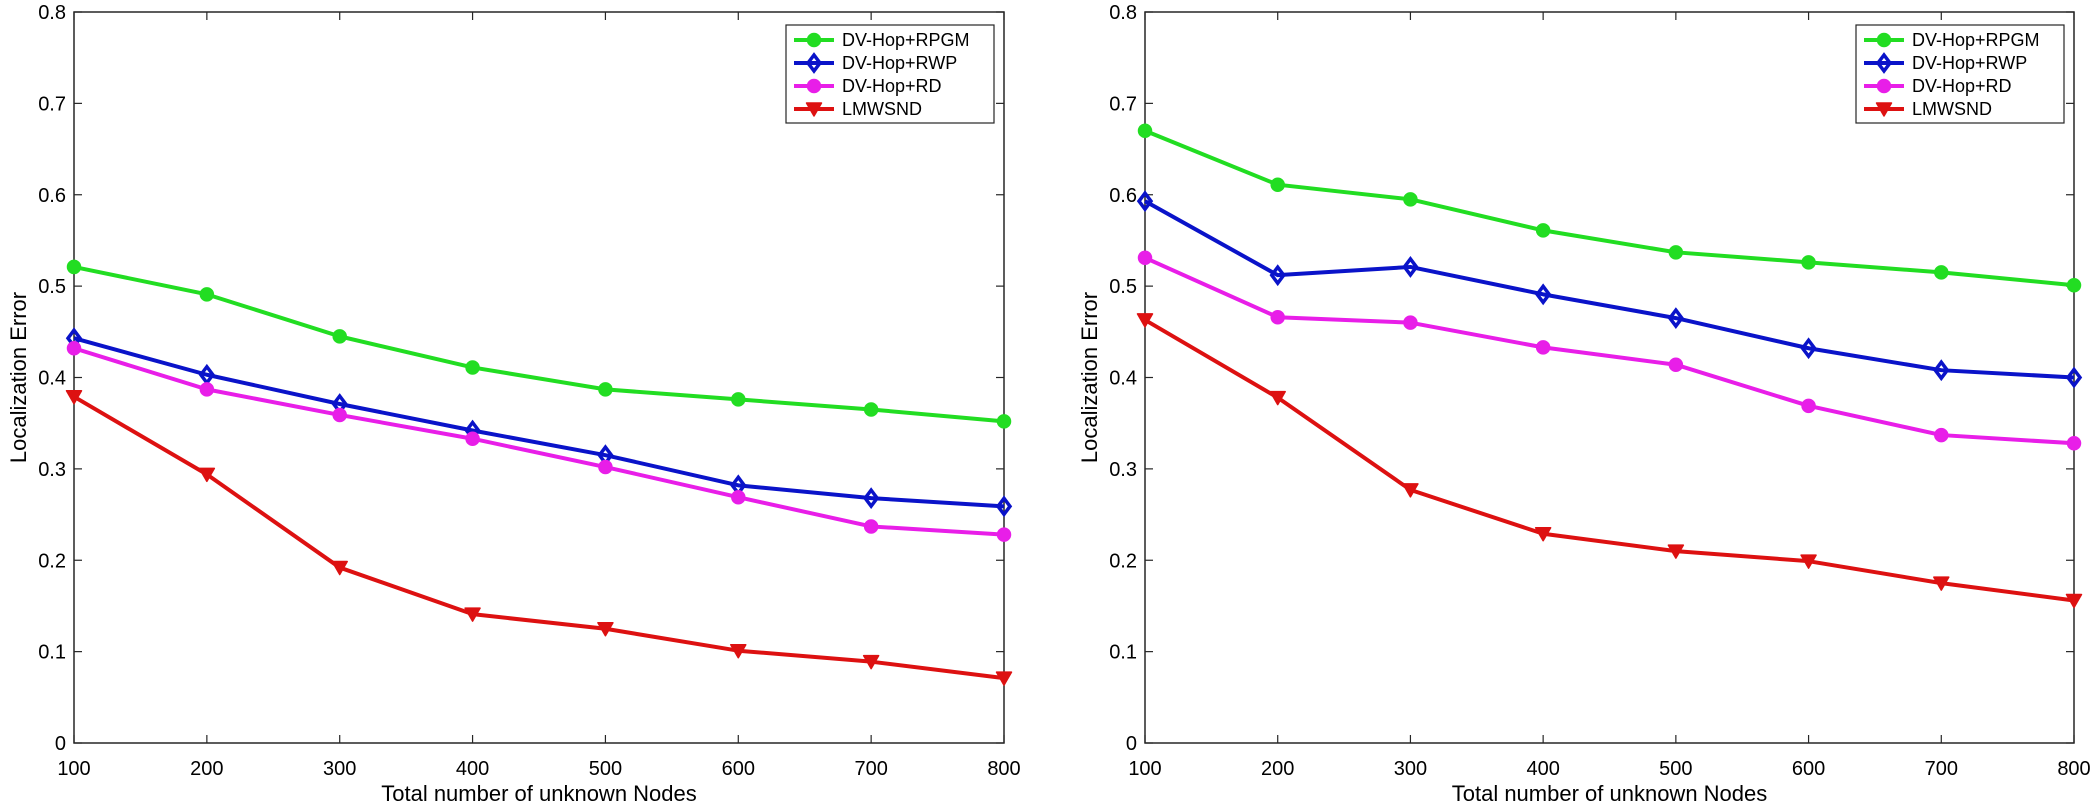 Image resolution: width=2098 pixels, height=811 pixels. What do you see at coordinates (339, 769) in the screenshot?
I see `x-tick-label: 300` at bounding box center [339, 769].